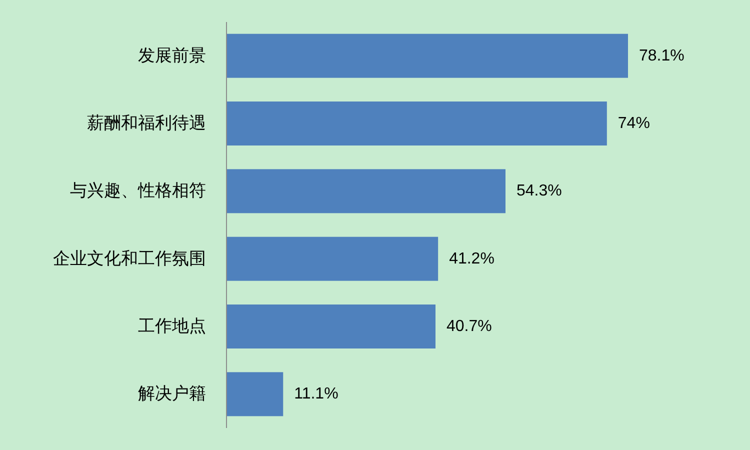  I want to click on category-label: 发展前景, so click(172, 56).